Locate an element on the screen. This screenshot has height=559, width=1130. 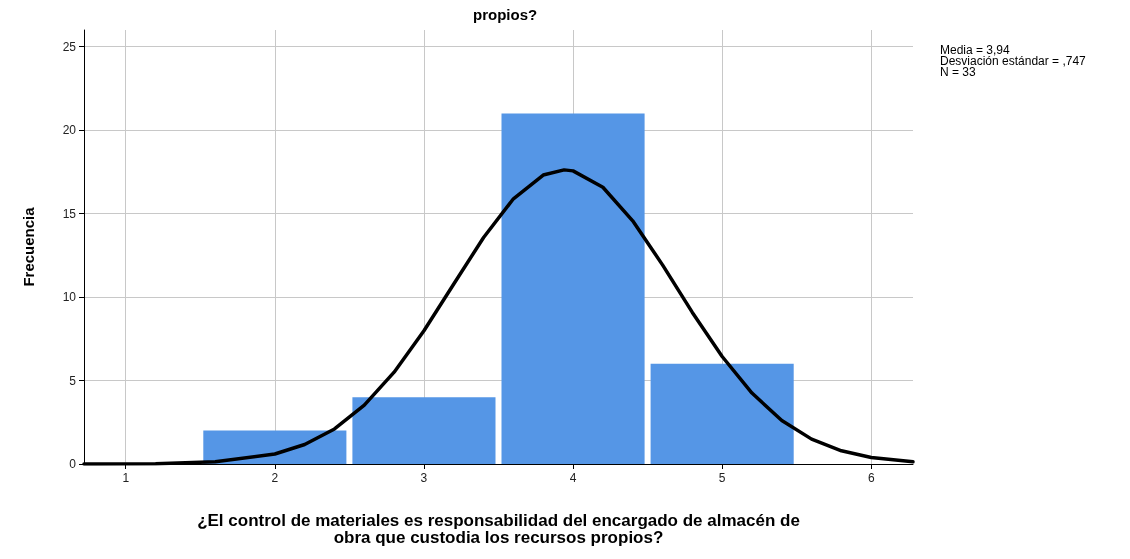
text: Desviación estándar = ,747 is located at coordinates (1013, 61).